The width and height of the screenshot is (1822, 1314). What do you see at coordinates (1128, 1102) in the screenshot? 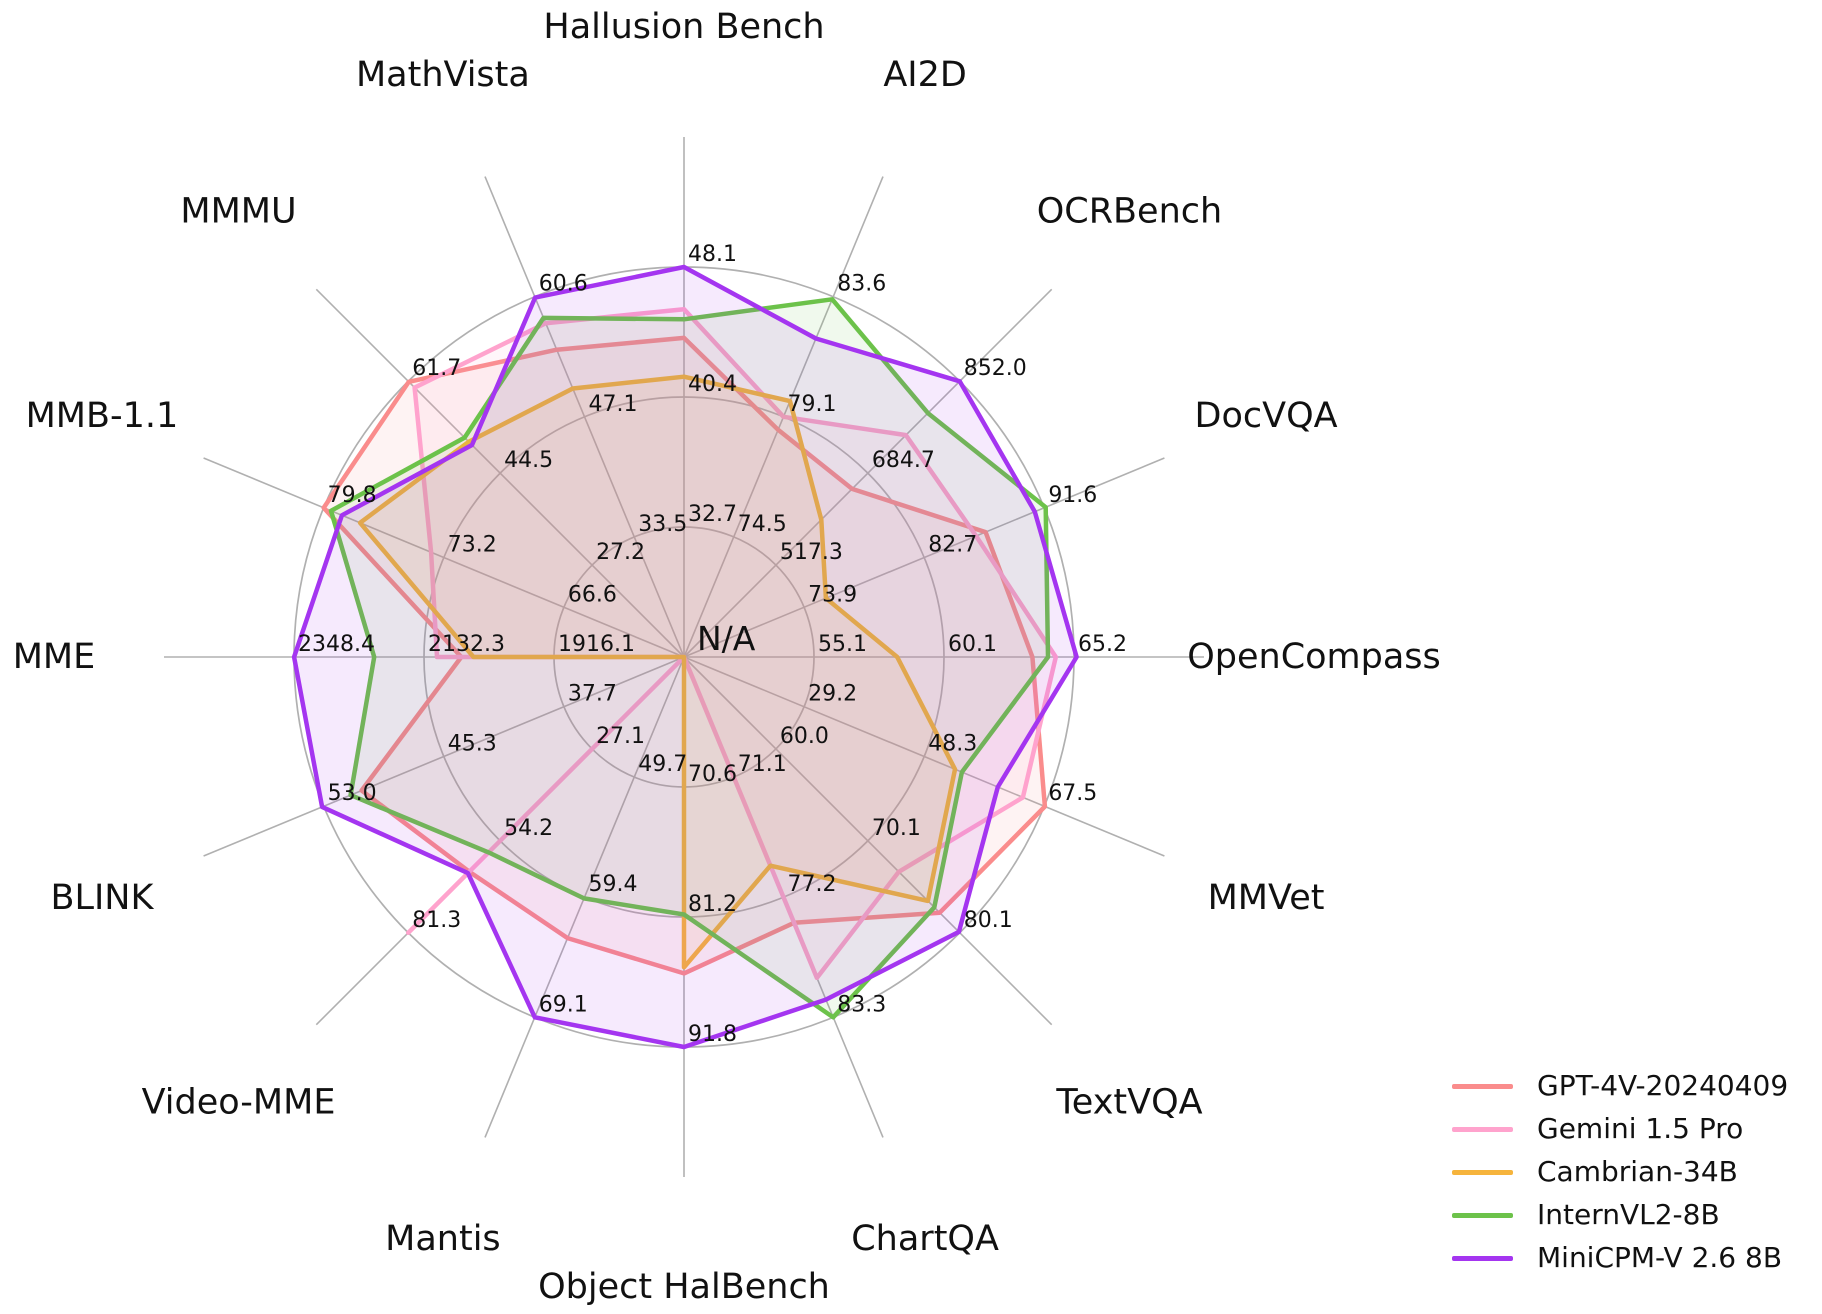
I see `axis-title-textvqa: TextVQA` at bounding box center [1128, 1102].